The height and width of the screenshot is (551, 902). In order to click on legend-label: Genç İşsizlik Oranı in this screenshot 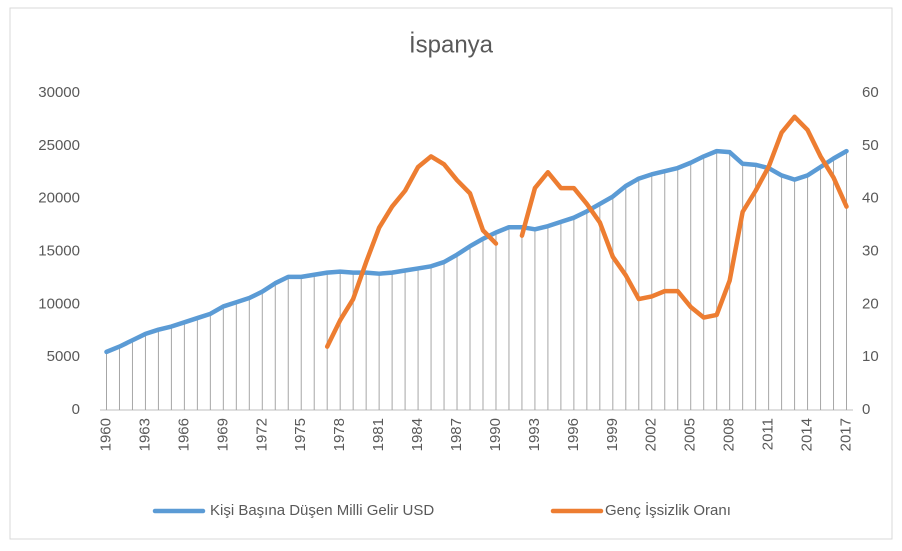, I will do `click(668, 510)`.